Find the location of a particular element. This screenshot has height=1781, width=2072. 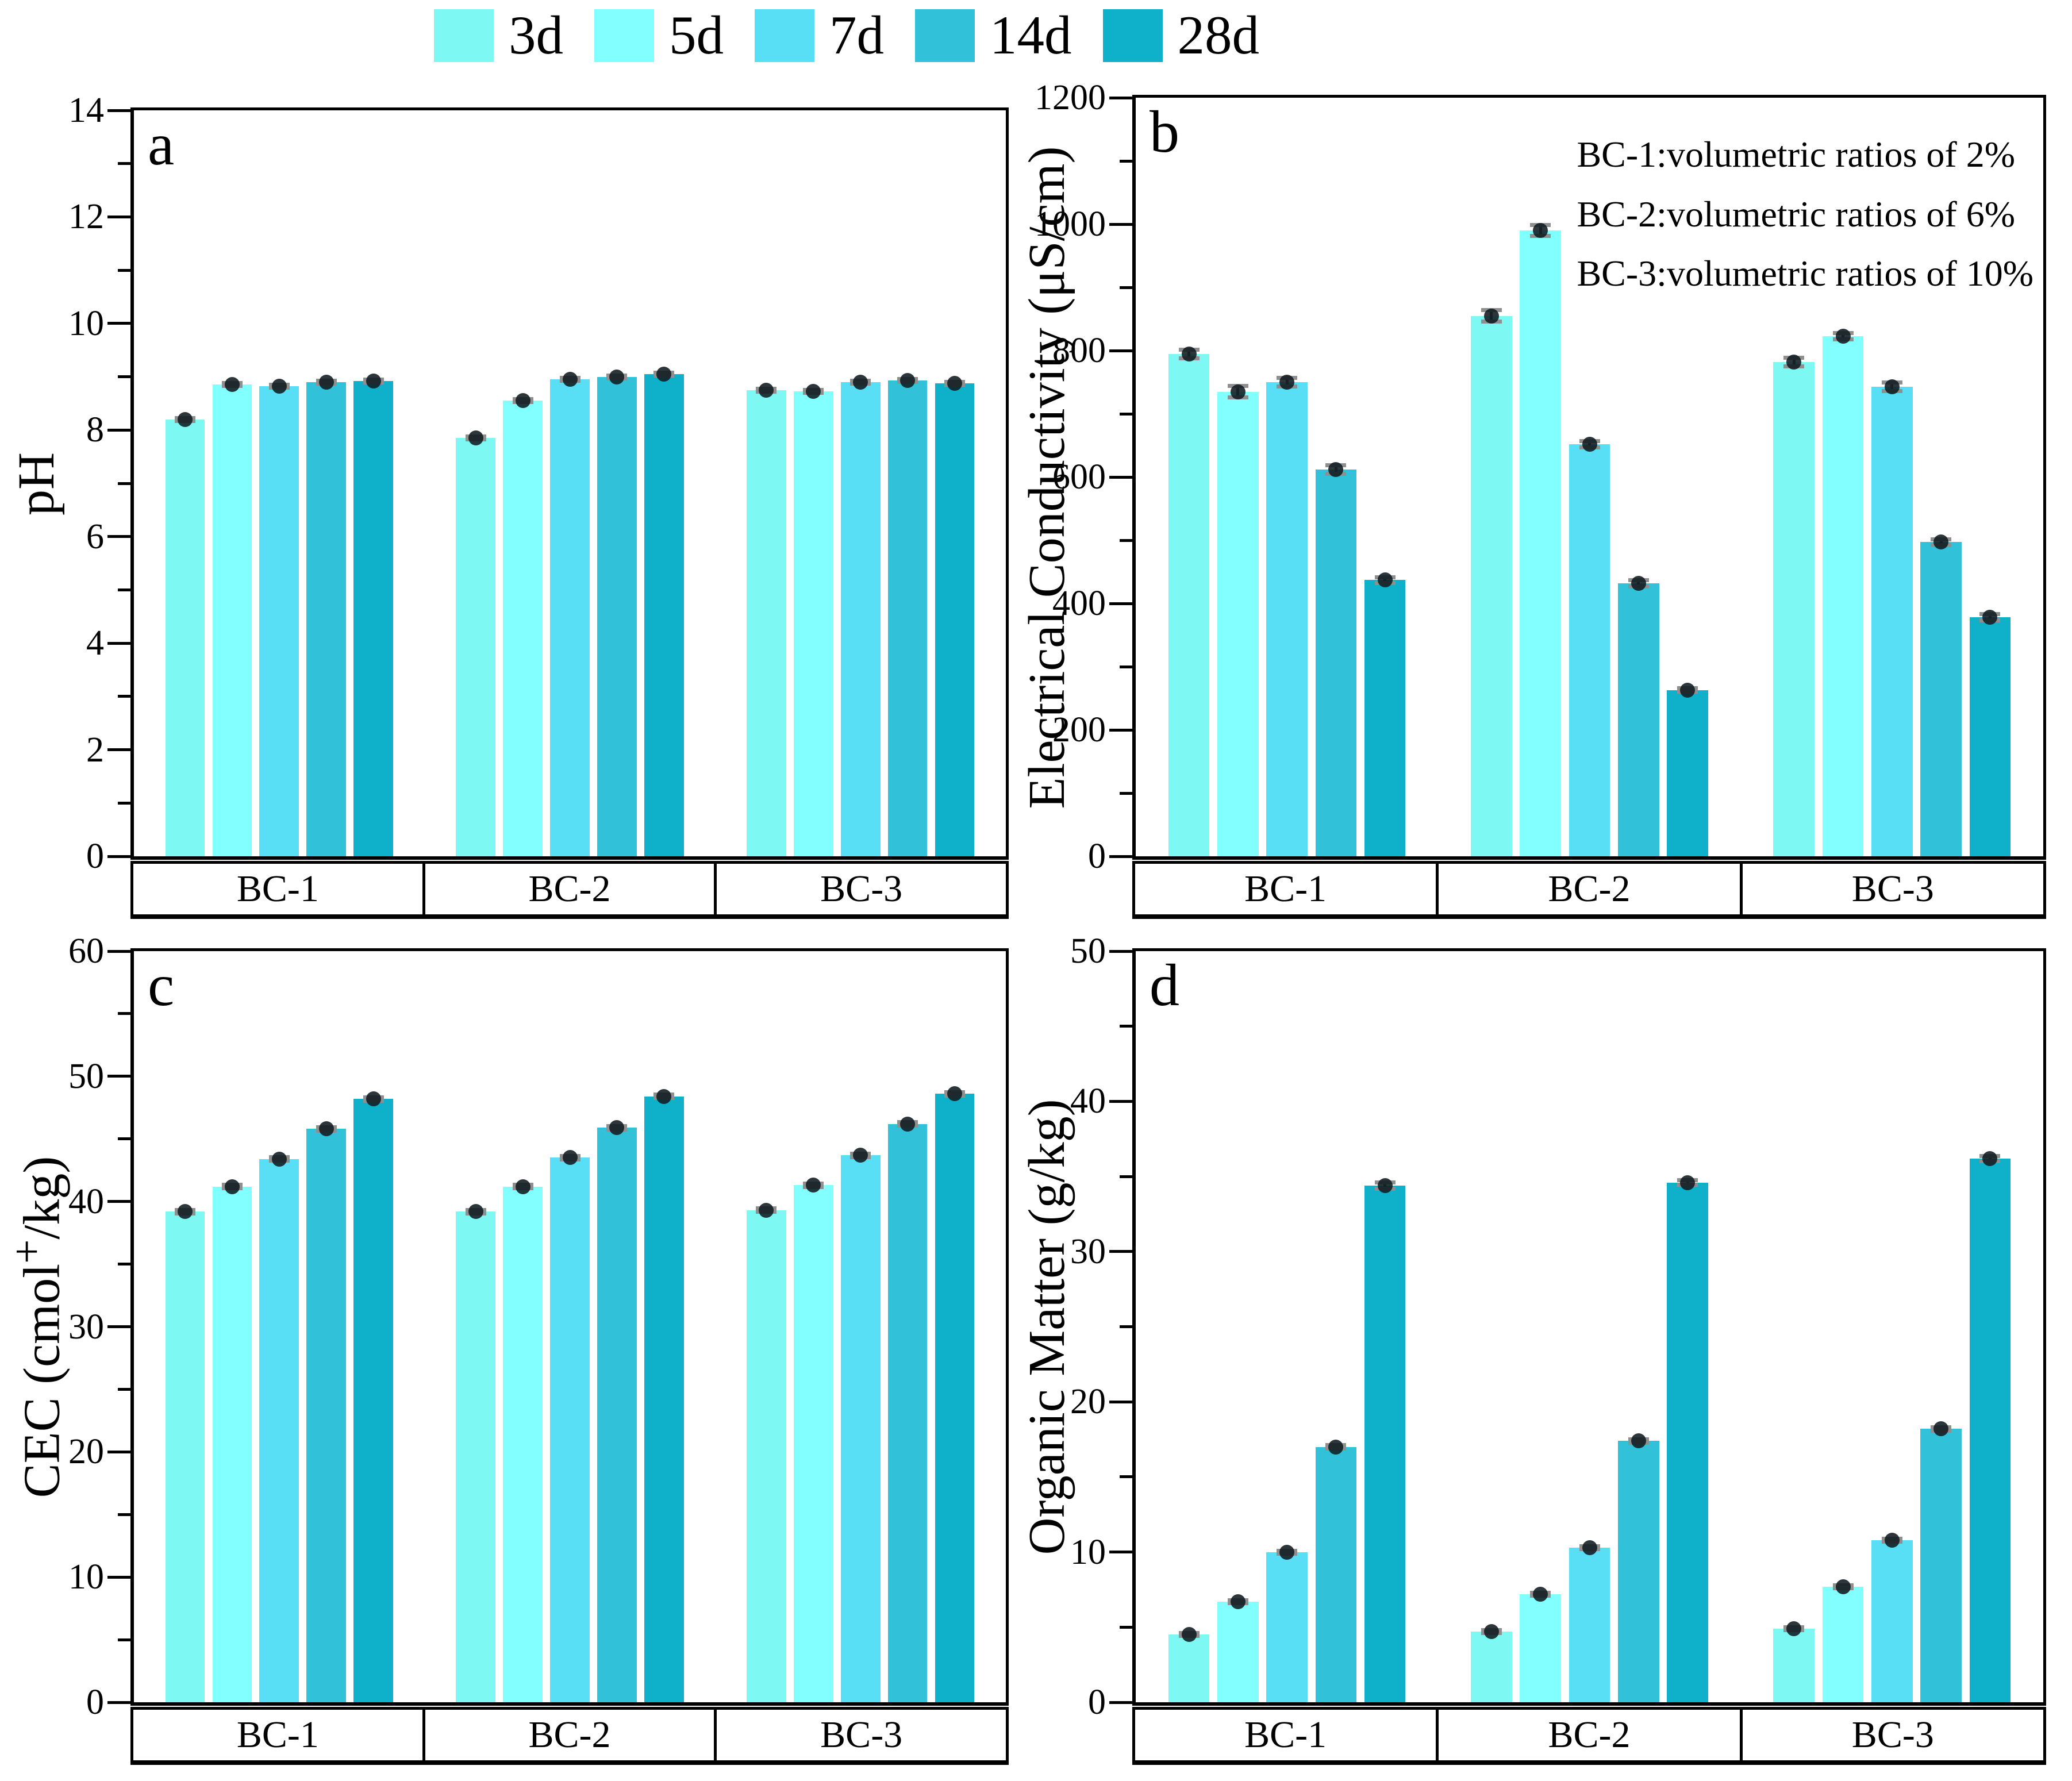

bar-BC-3-5d is located at coordinates (1843, 1644).